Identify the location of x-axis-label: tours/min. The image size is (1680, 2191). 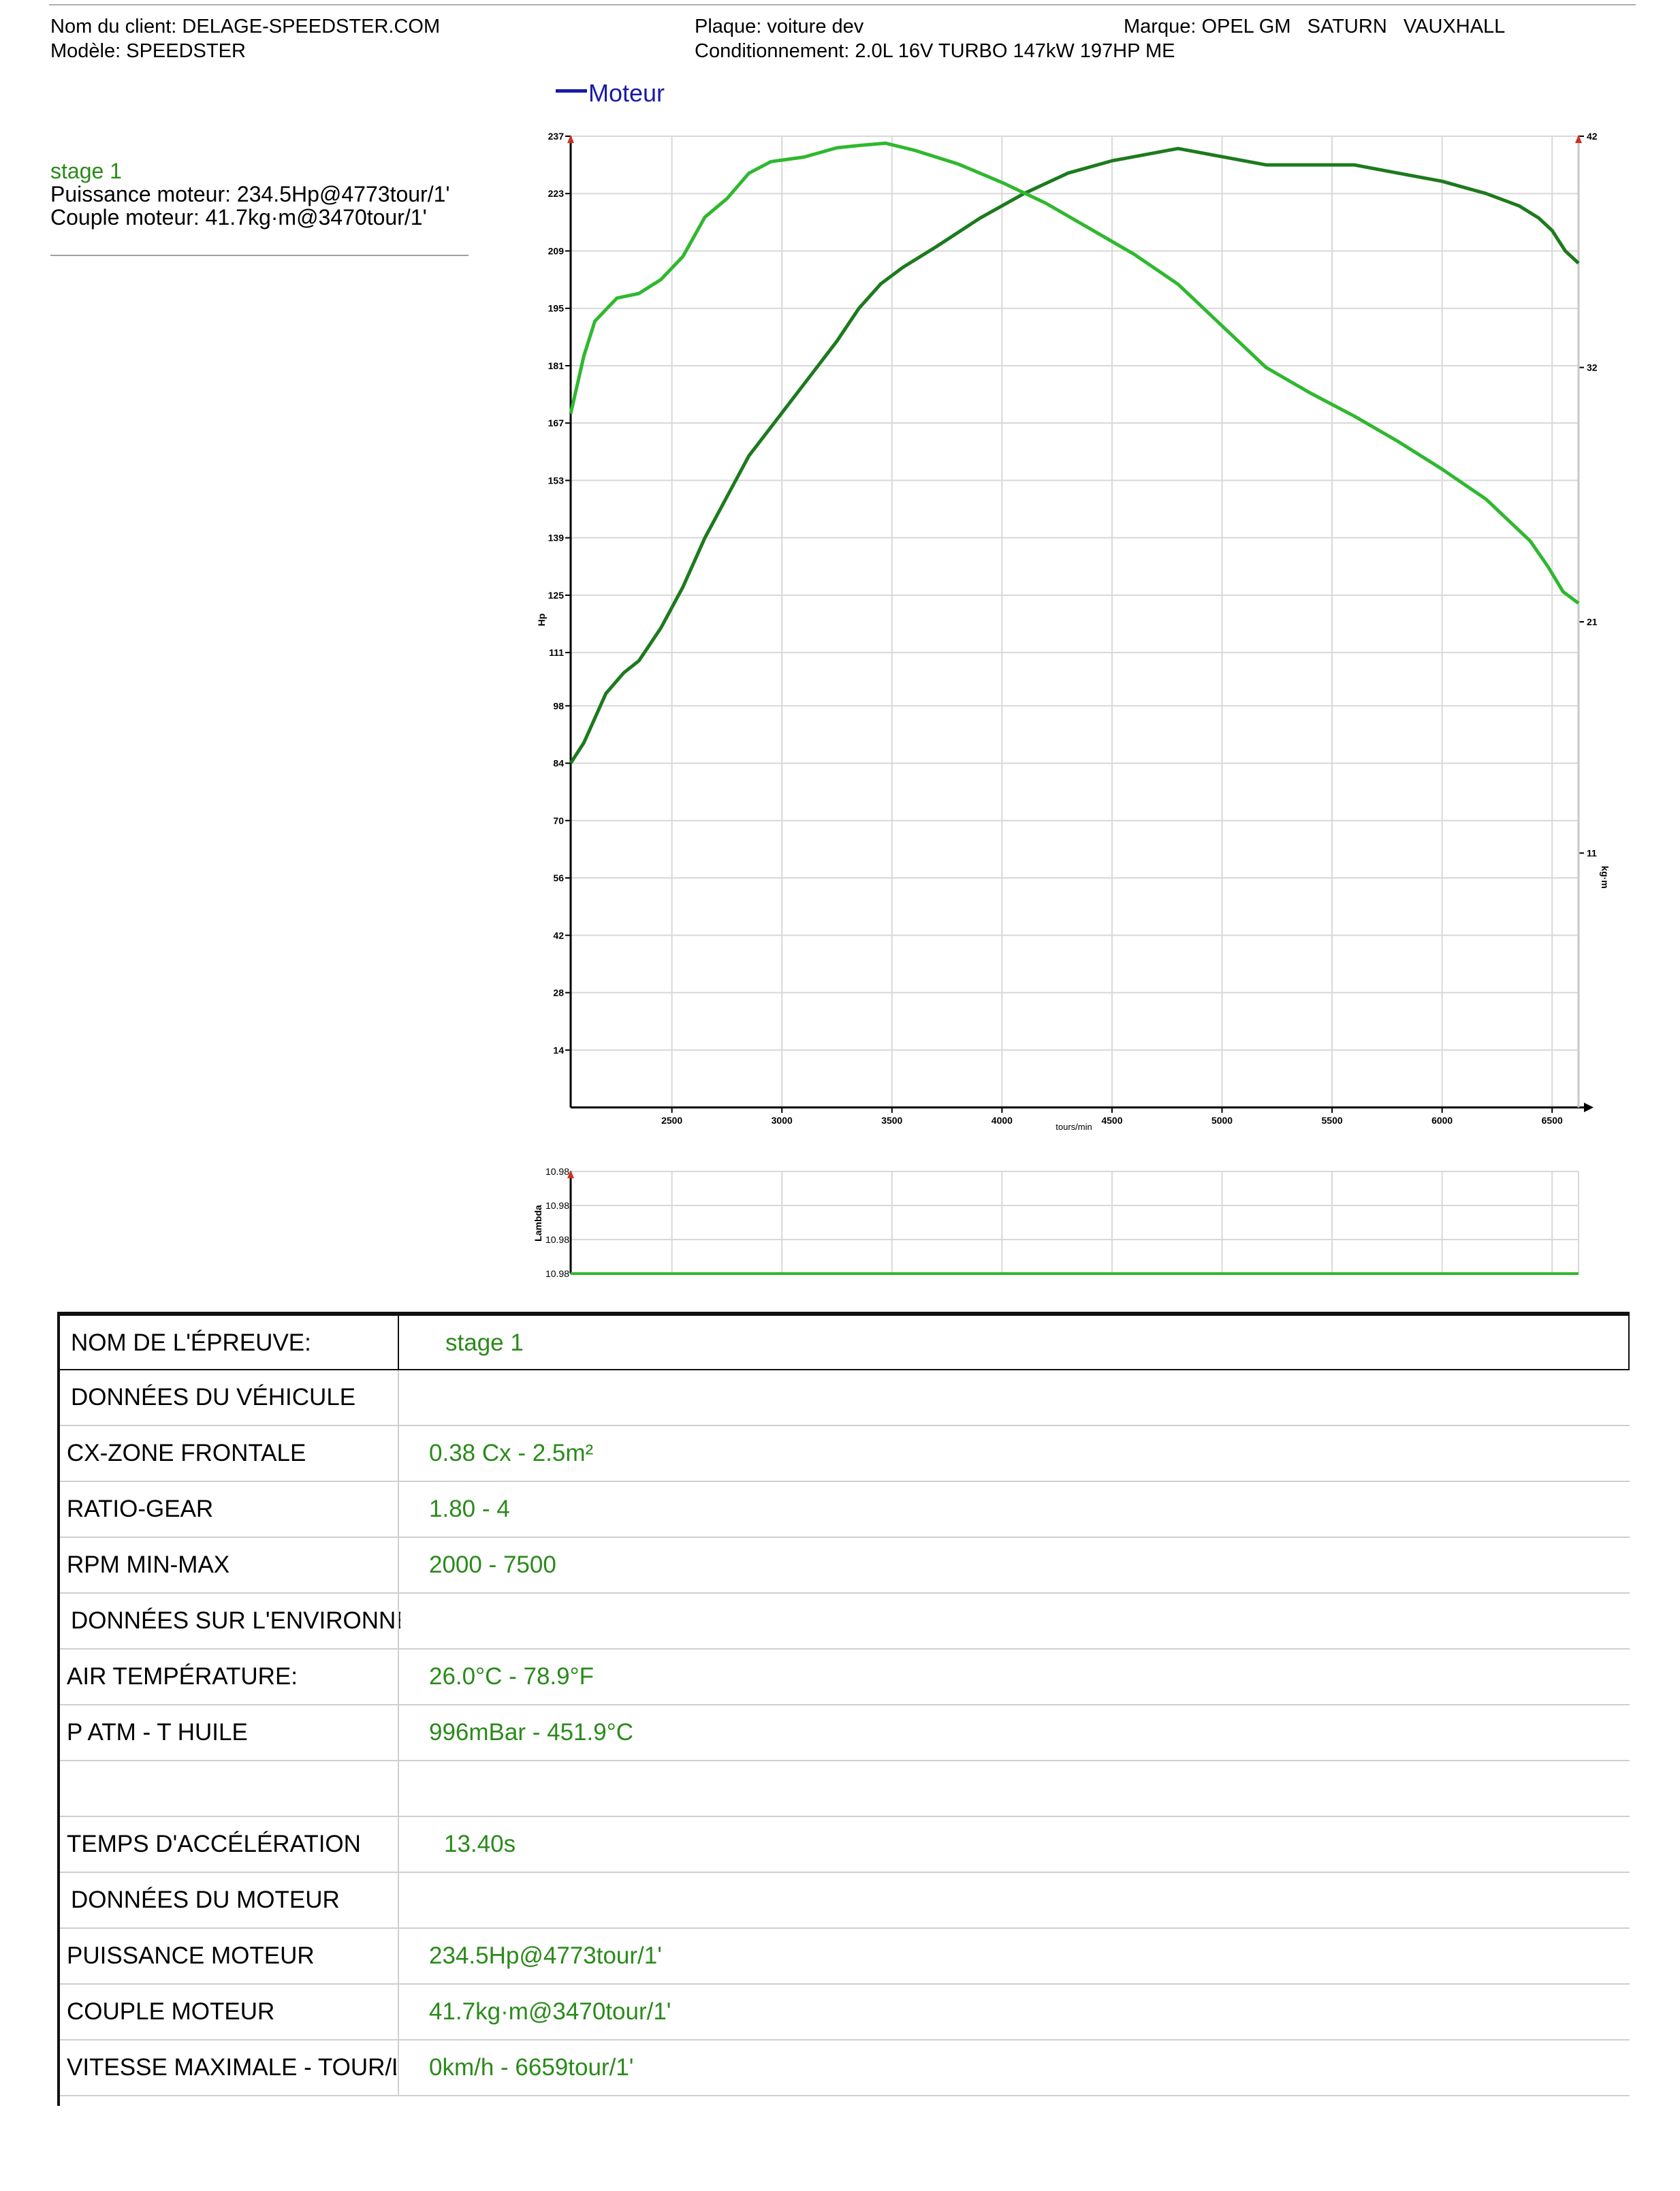
(1074, 1127).